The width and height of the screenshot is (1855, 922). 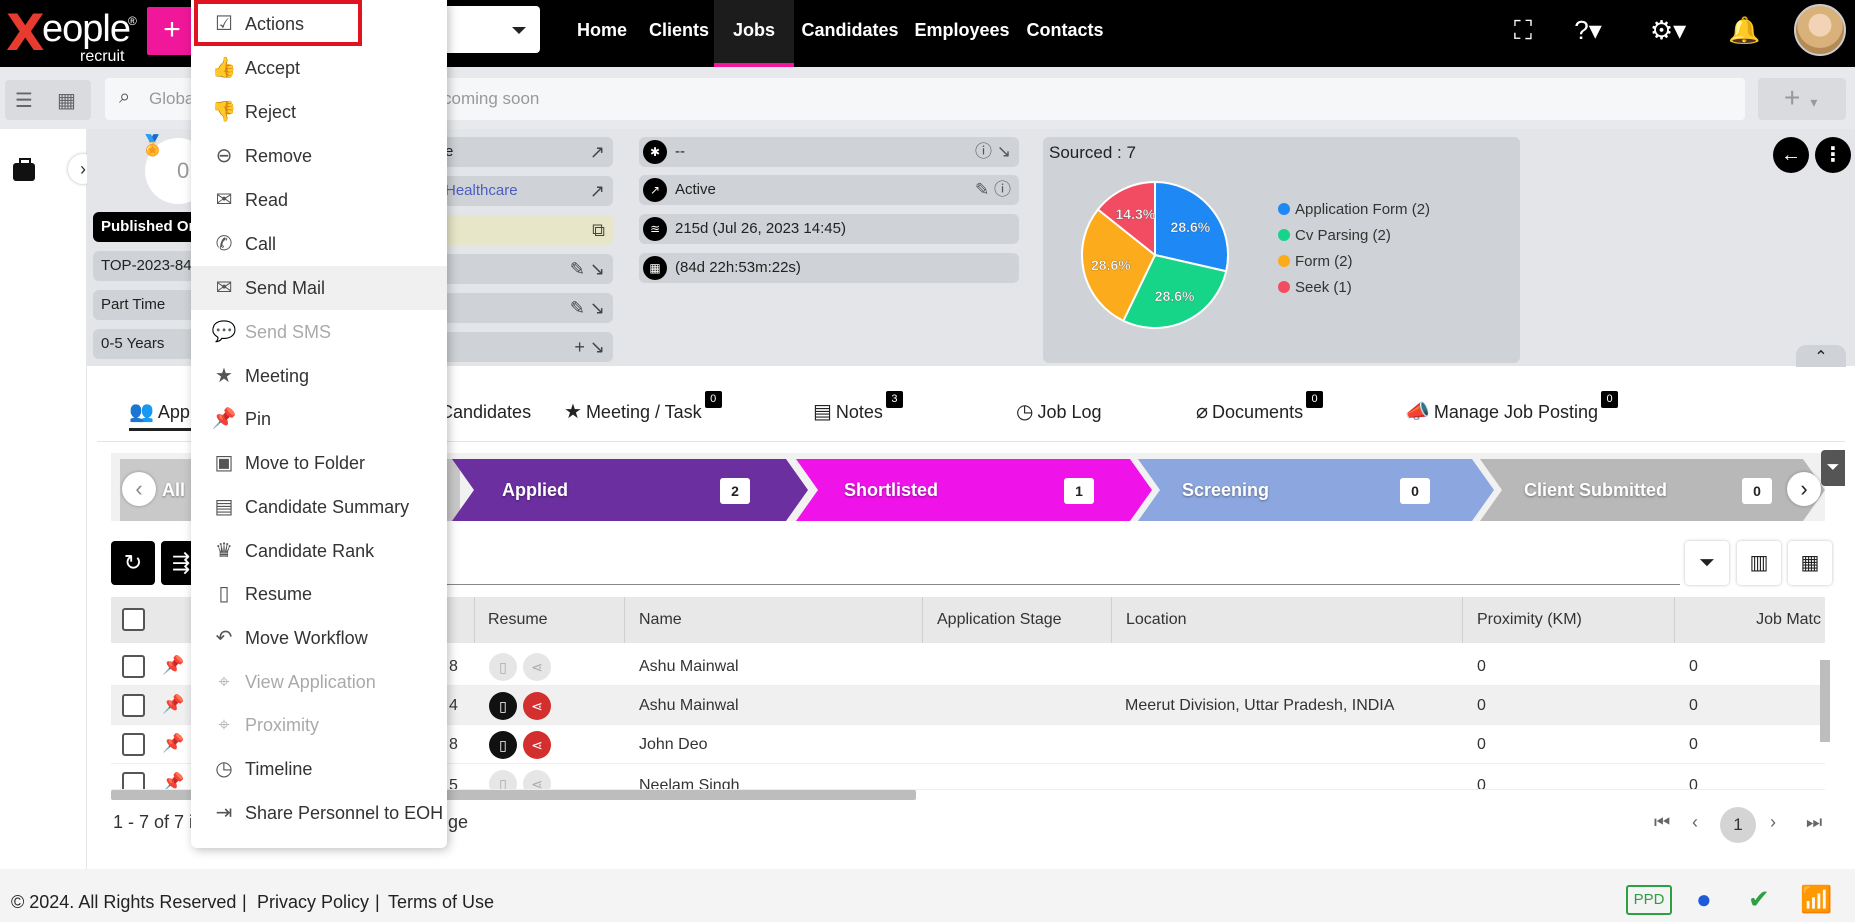 What do you see at coordinates (1260, 411) in the screenshot?
I see `tab-documents: ⌀ Documents 0` at bounding box center [1260, 411].